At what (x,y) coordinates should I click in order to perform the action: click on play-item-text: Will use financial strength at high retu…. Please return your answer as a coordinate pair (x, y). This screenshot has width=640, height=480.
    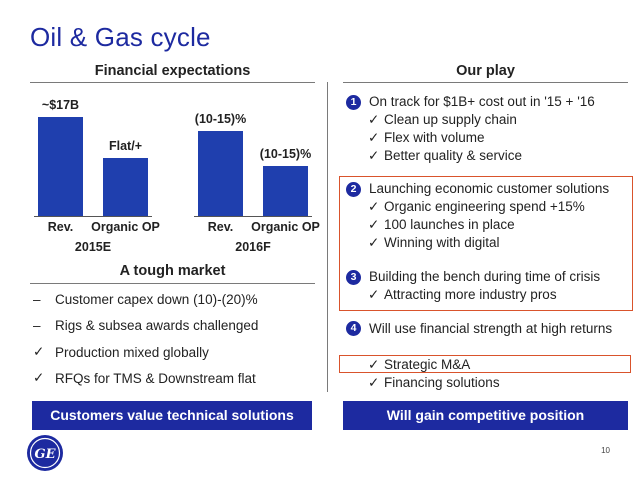
    Looking at the image, I should click on (491, 328).